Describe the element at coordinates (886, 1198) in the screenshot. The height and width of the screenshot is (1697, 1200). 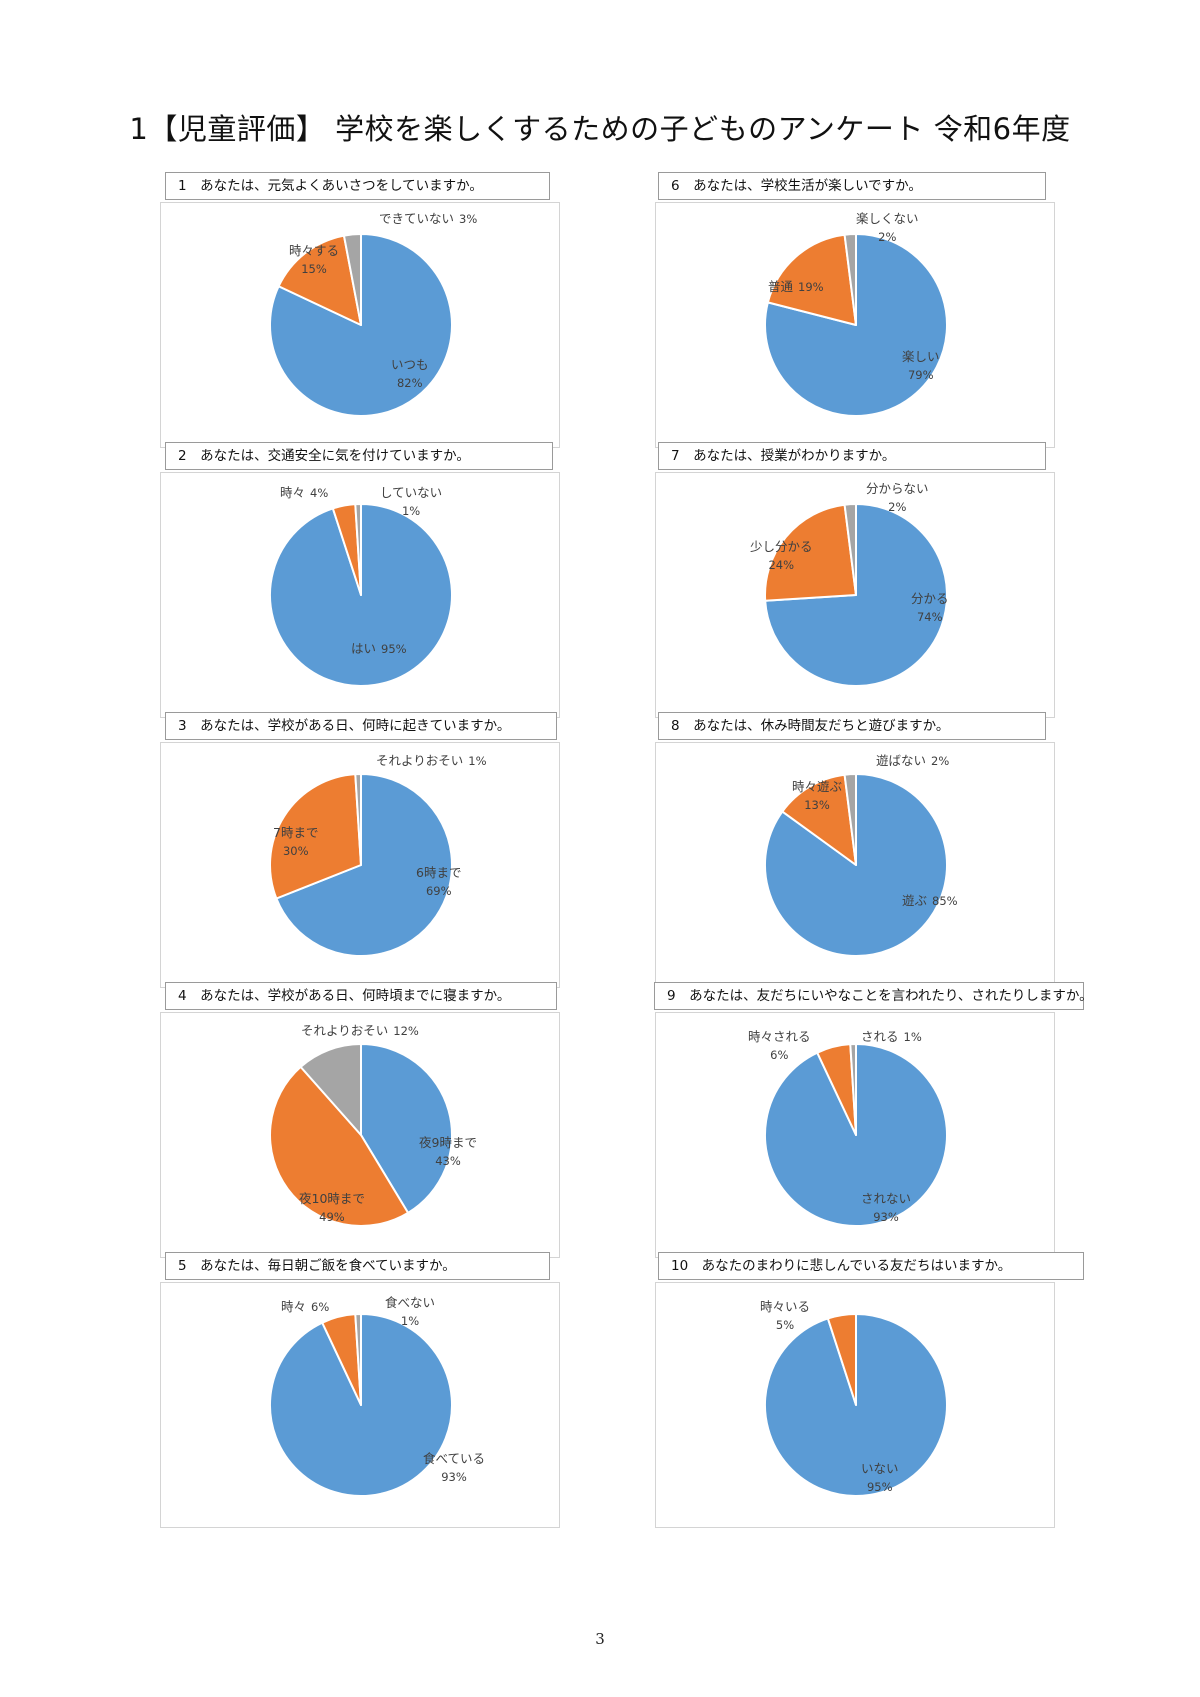
I see `slice-name: されない` at that location.